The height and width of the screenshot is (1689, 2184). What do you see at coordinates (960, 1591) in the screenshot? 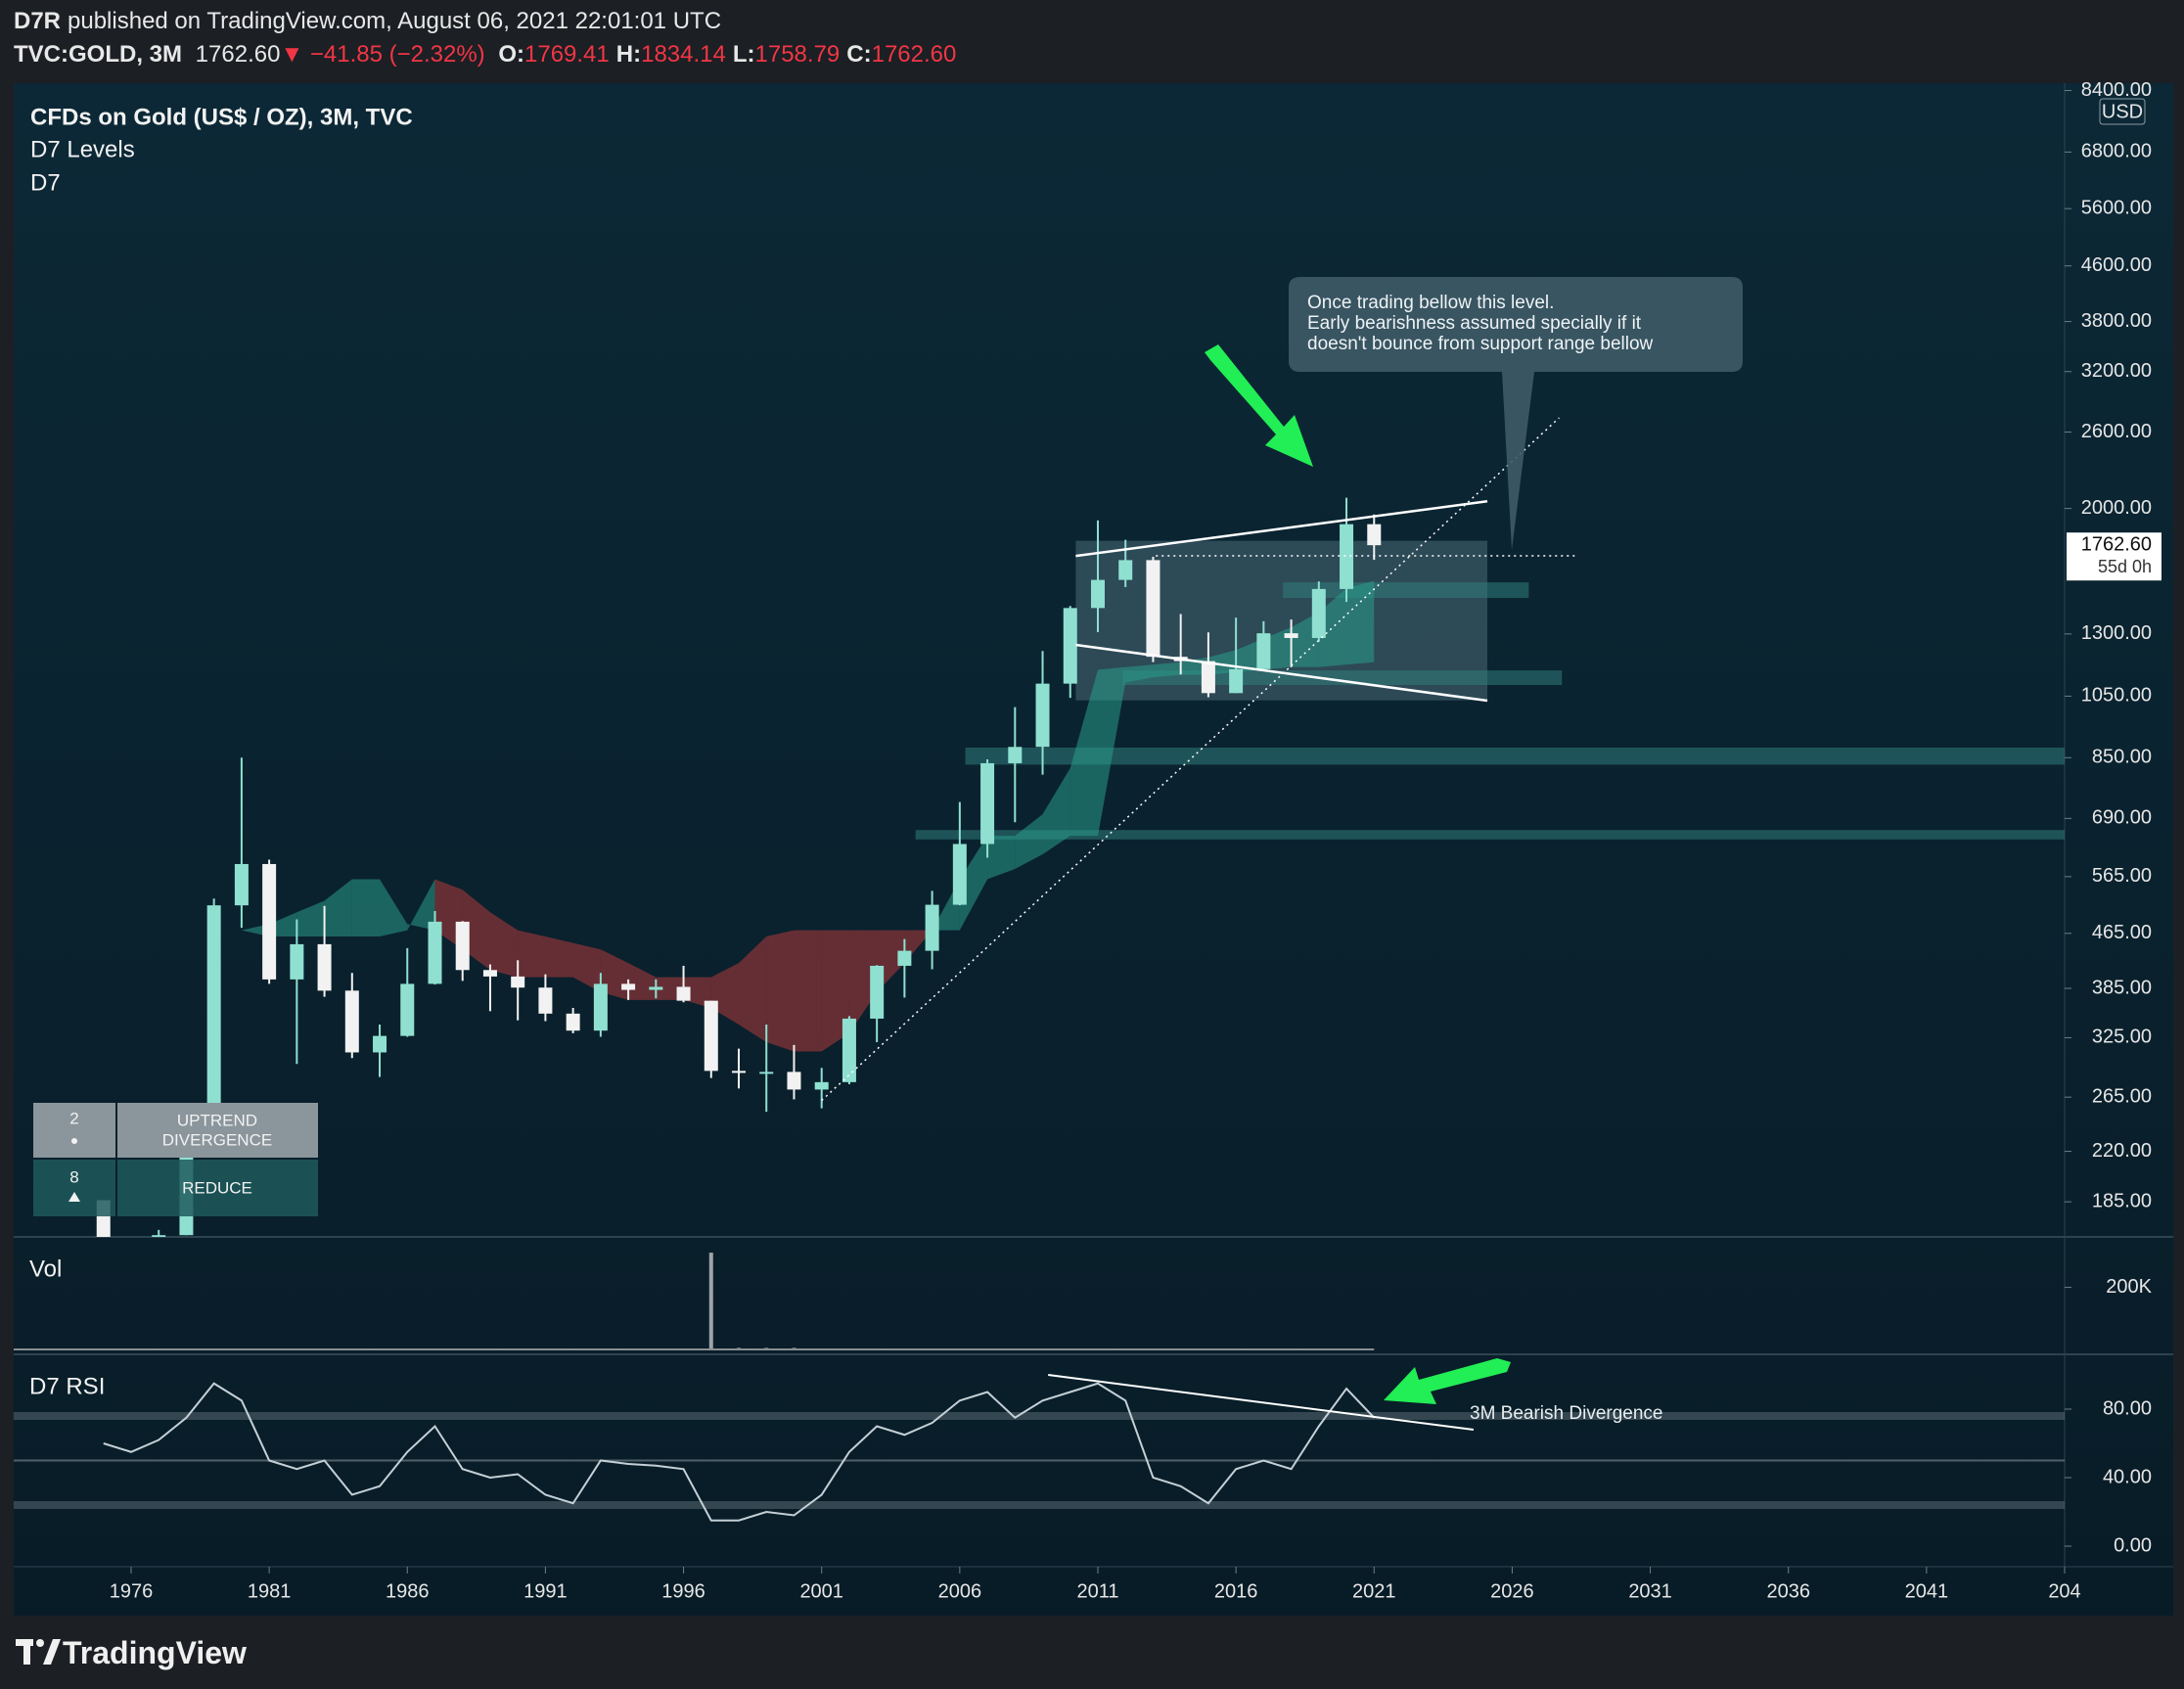
I see `x-tick-label: 2006` at bounding box center [960, 1591].